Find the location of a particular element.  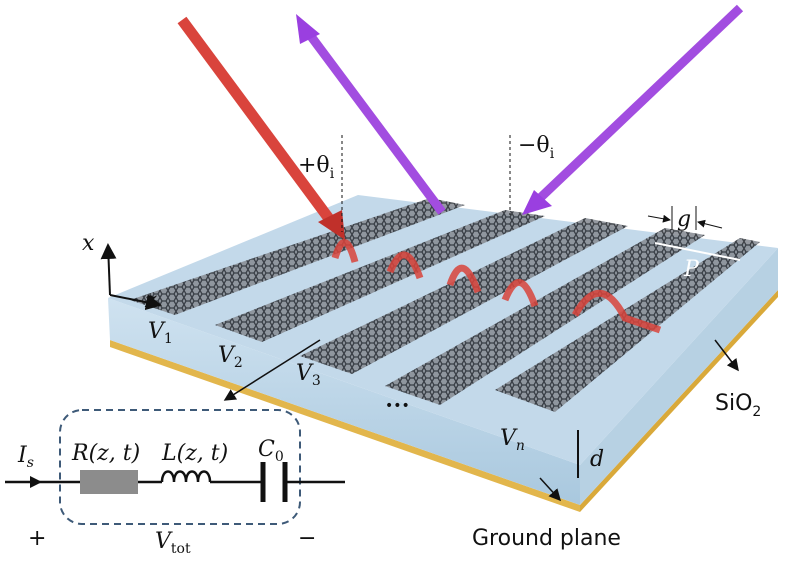

angle-label: +θi is located at coordinates (316, 167).